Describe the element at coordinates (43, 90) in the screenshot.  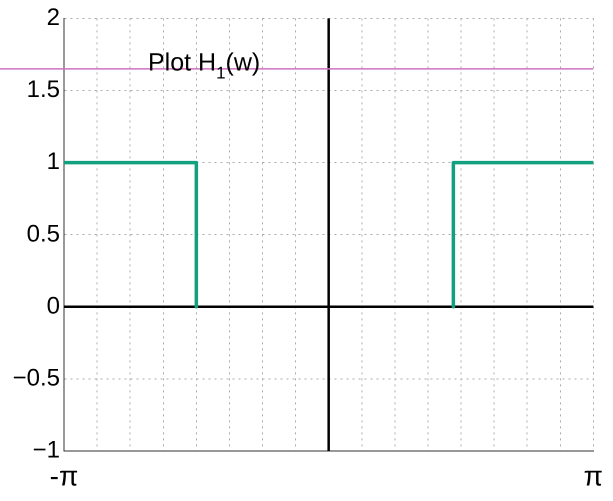
I see `y-tick-label: 1.5` at that location.